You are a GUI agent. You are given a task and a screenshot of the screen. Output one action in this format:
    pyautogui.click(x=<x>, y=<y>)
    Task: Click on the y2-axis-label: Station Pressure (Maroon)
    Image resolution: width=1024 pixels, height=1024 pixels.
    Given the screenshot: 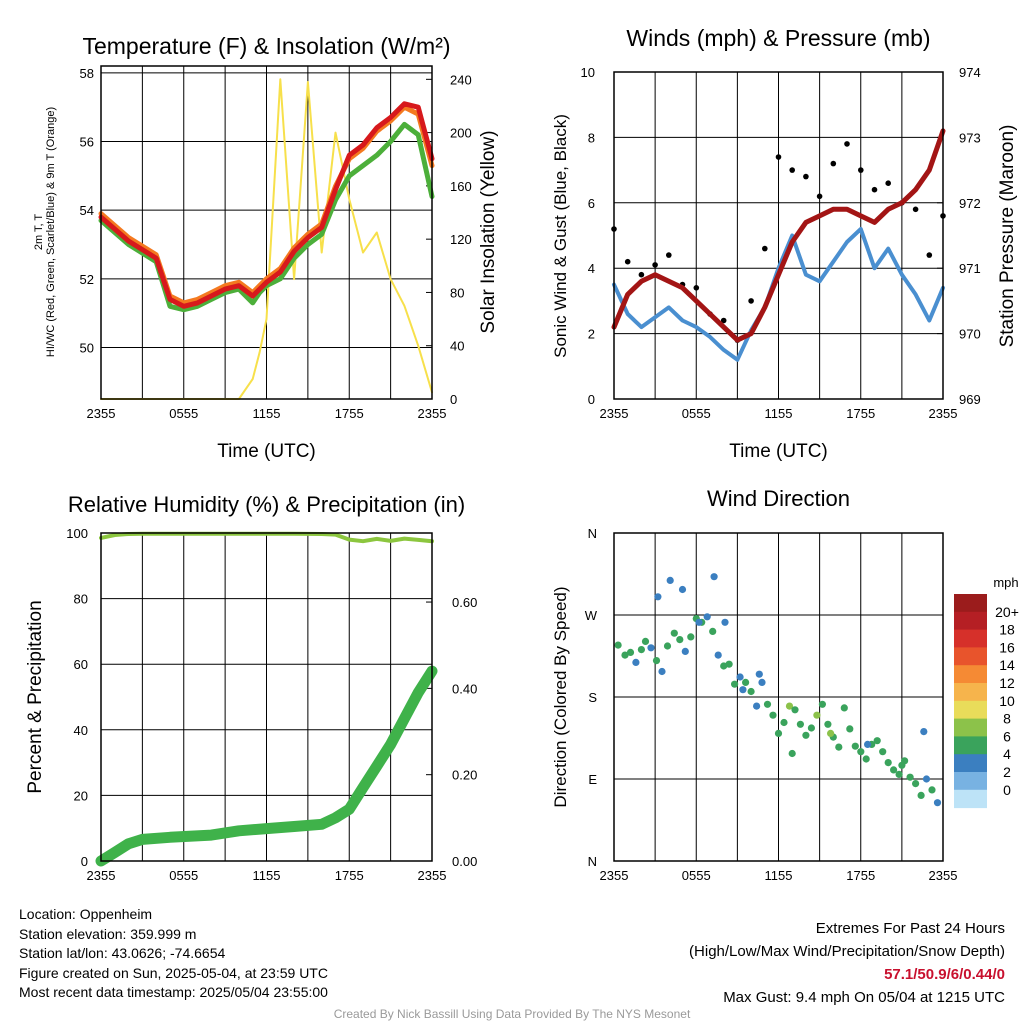 What is the action you would take?
    pyautogui.click(x=1007, y=236)
    